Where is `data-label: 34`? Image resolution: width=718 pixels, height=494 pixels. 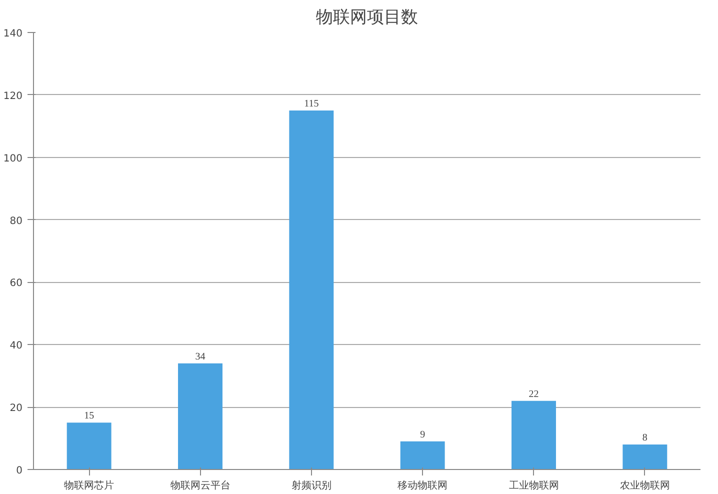 data-label: 34 is located at coordinates (200, 356).